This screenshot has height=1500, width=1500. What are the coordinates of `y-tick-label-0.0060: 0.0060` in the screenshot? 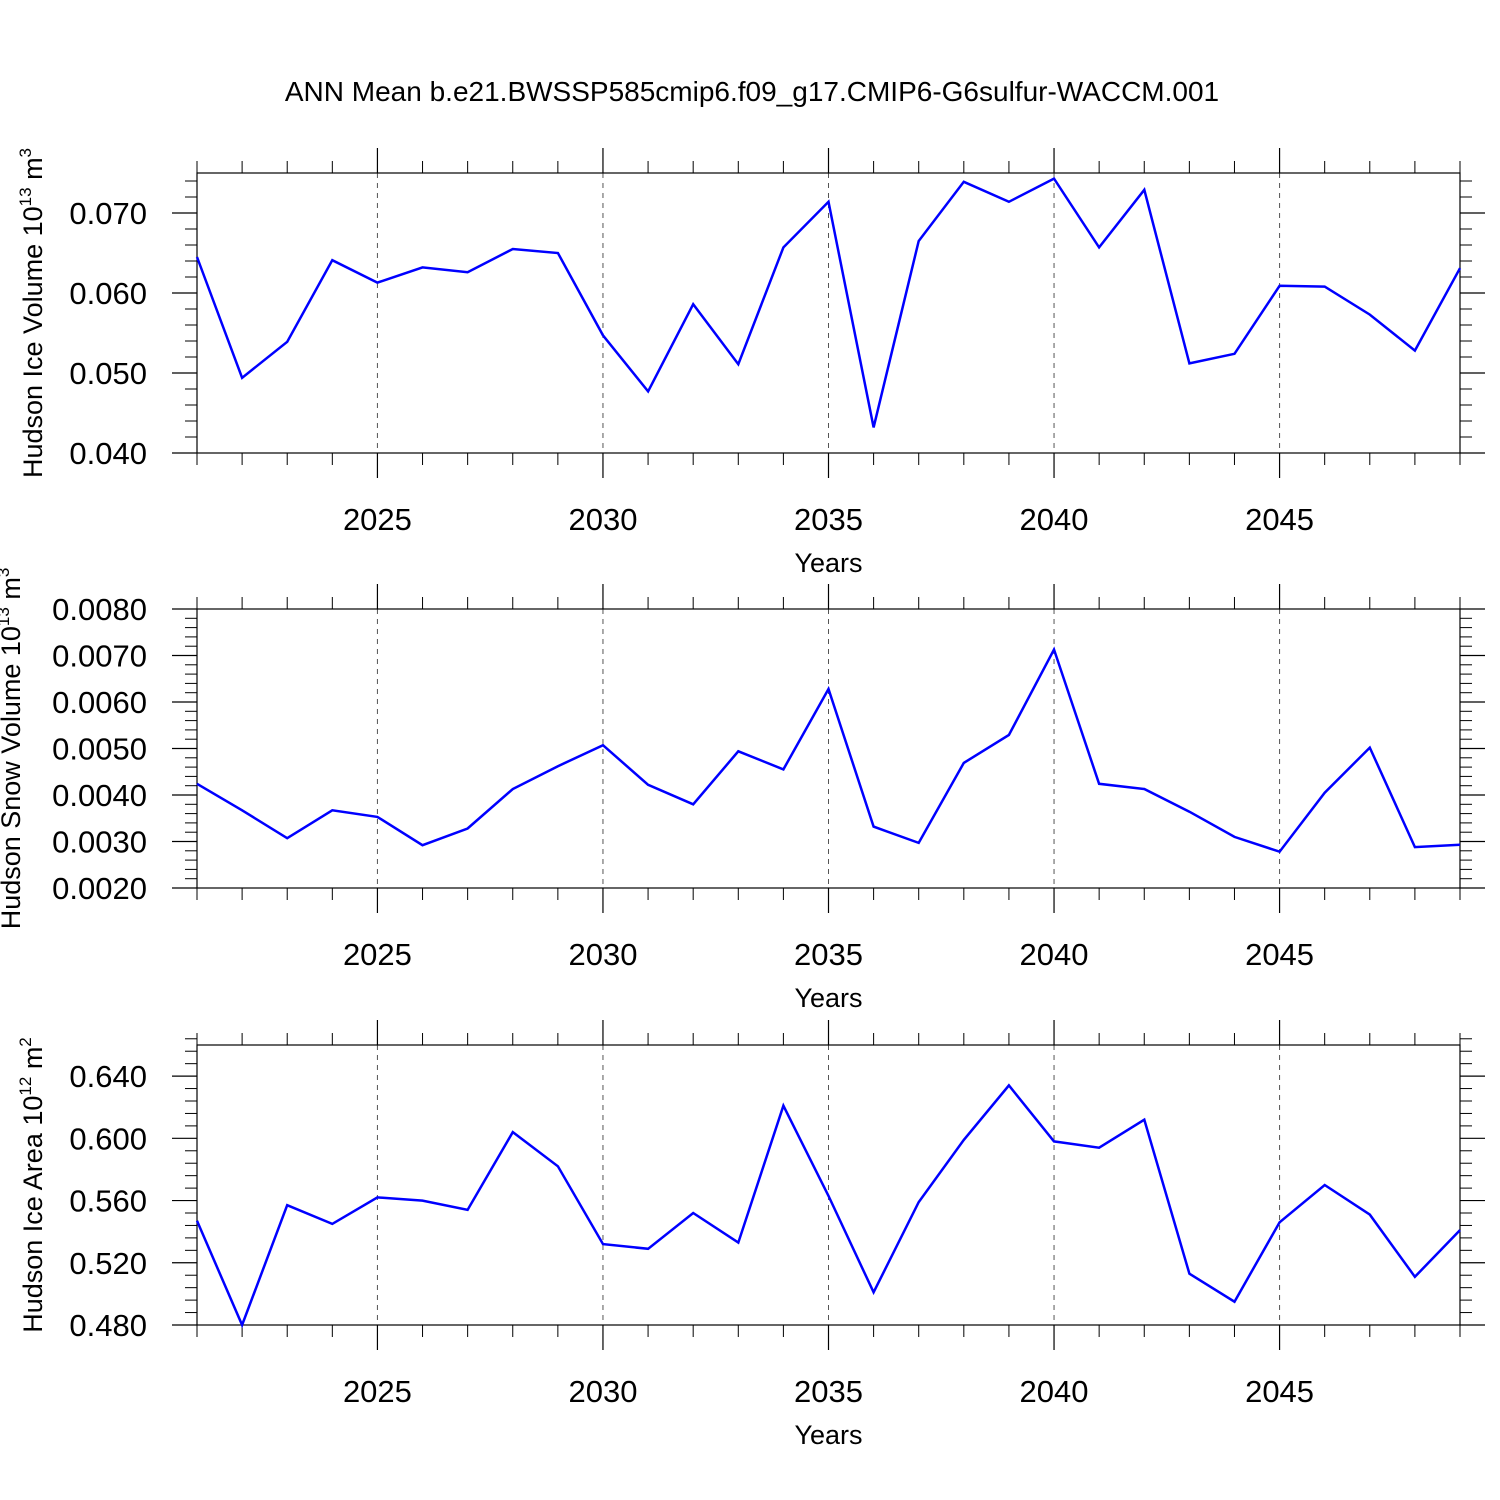 It's located at (99, 702).